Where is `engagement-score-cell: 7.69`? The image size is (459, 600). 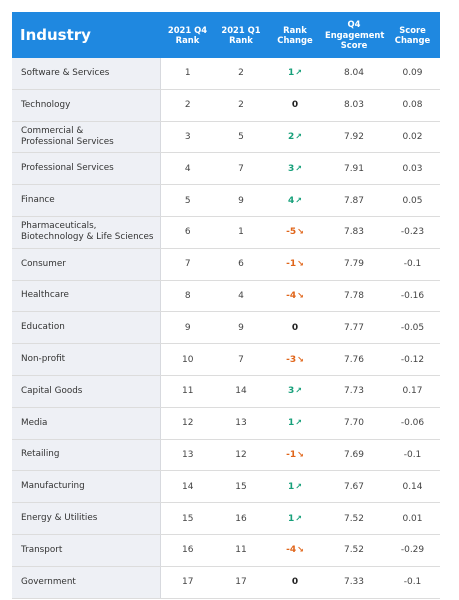 engagement-score-cell: 7.69 is located at coordinates (354, 455).